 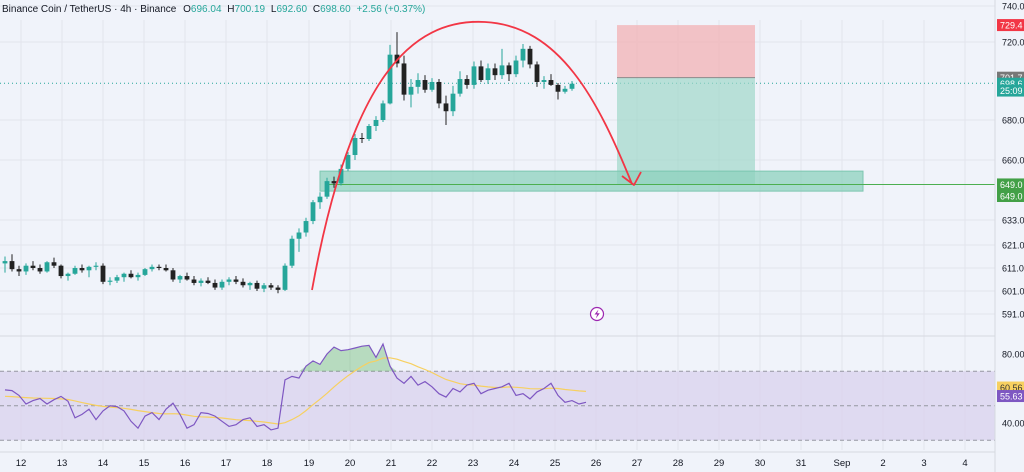 What do you see at coordinates (335, 9) in the screenshot?
I see `close-value: 698.60` at bounding box center [335, 9].